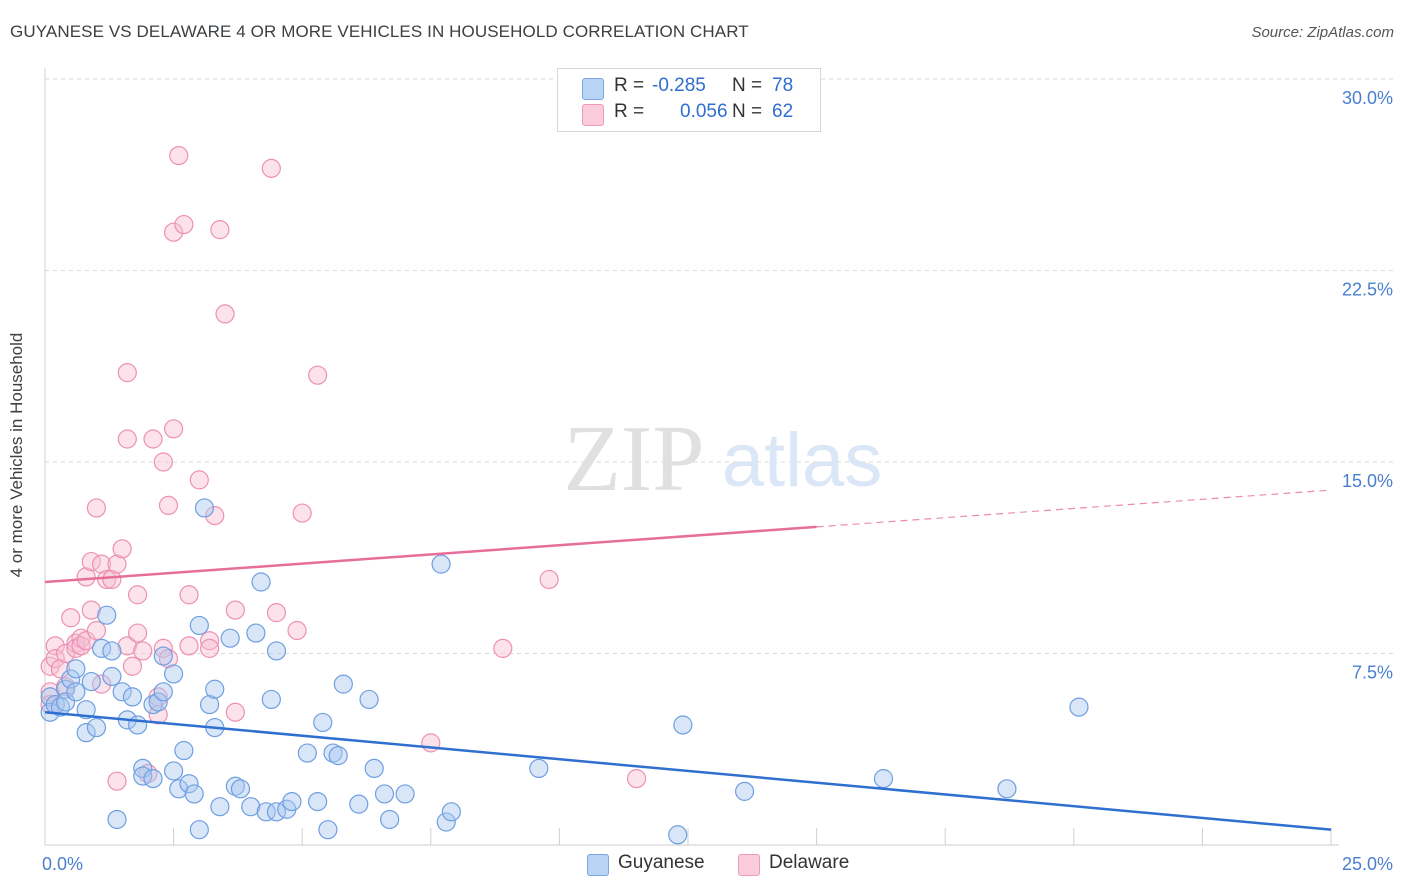 This screenshot has width=1406, height=892. Describe the element at coordinates (430, 554) in the screenshot. I see `delaware-trend-line` at that location.